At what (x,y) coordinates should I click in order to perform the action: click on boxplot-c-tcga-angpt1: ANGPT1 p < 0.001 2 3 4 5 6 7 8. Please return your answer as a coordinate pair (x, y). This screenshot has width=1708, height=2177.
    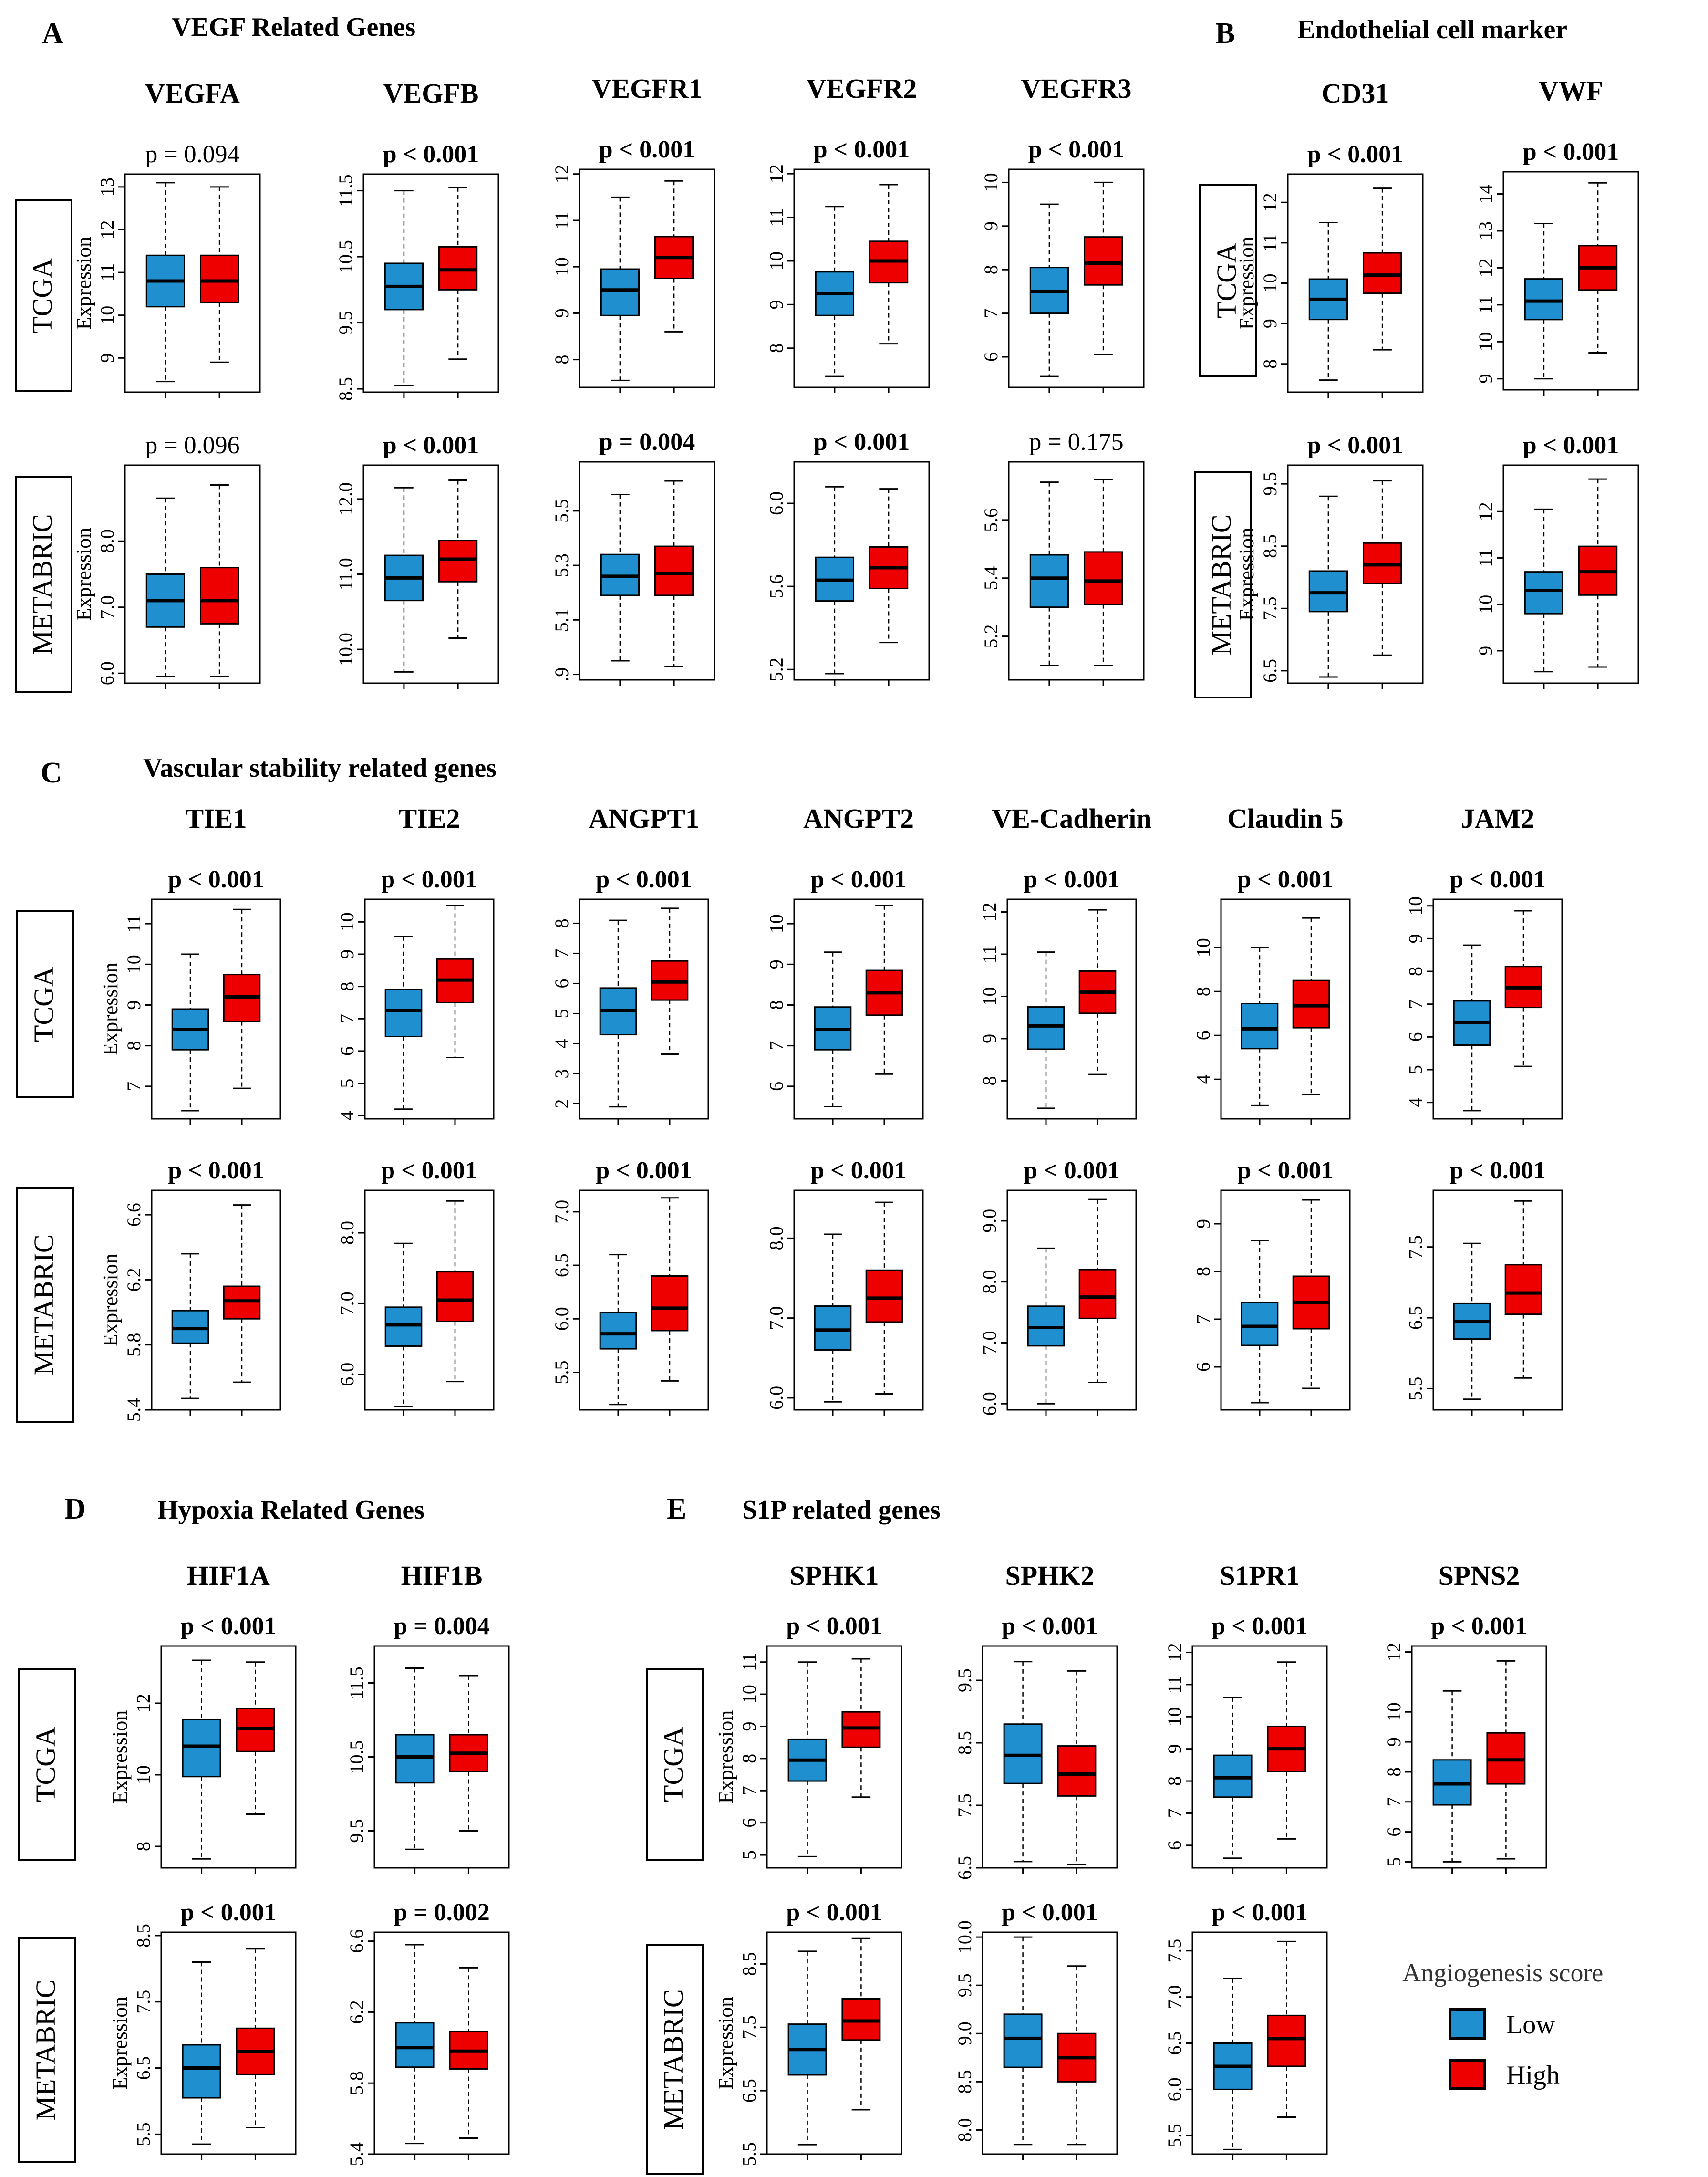
    Looking at the image, I should click on (630, 964).